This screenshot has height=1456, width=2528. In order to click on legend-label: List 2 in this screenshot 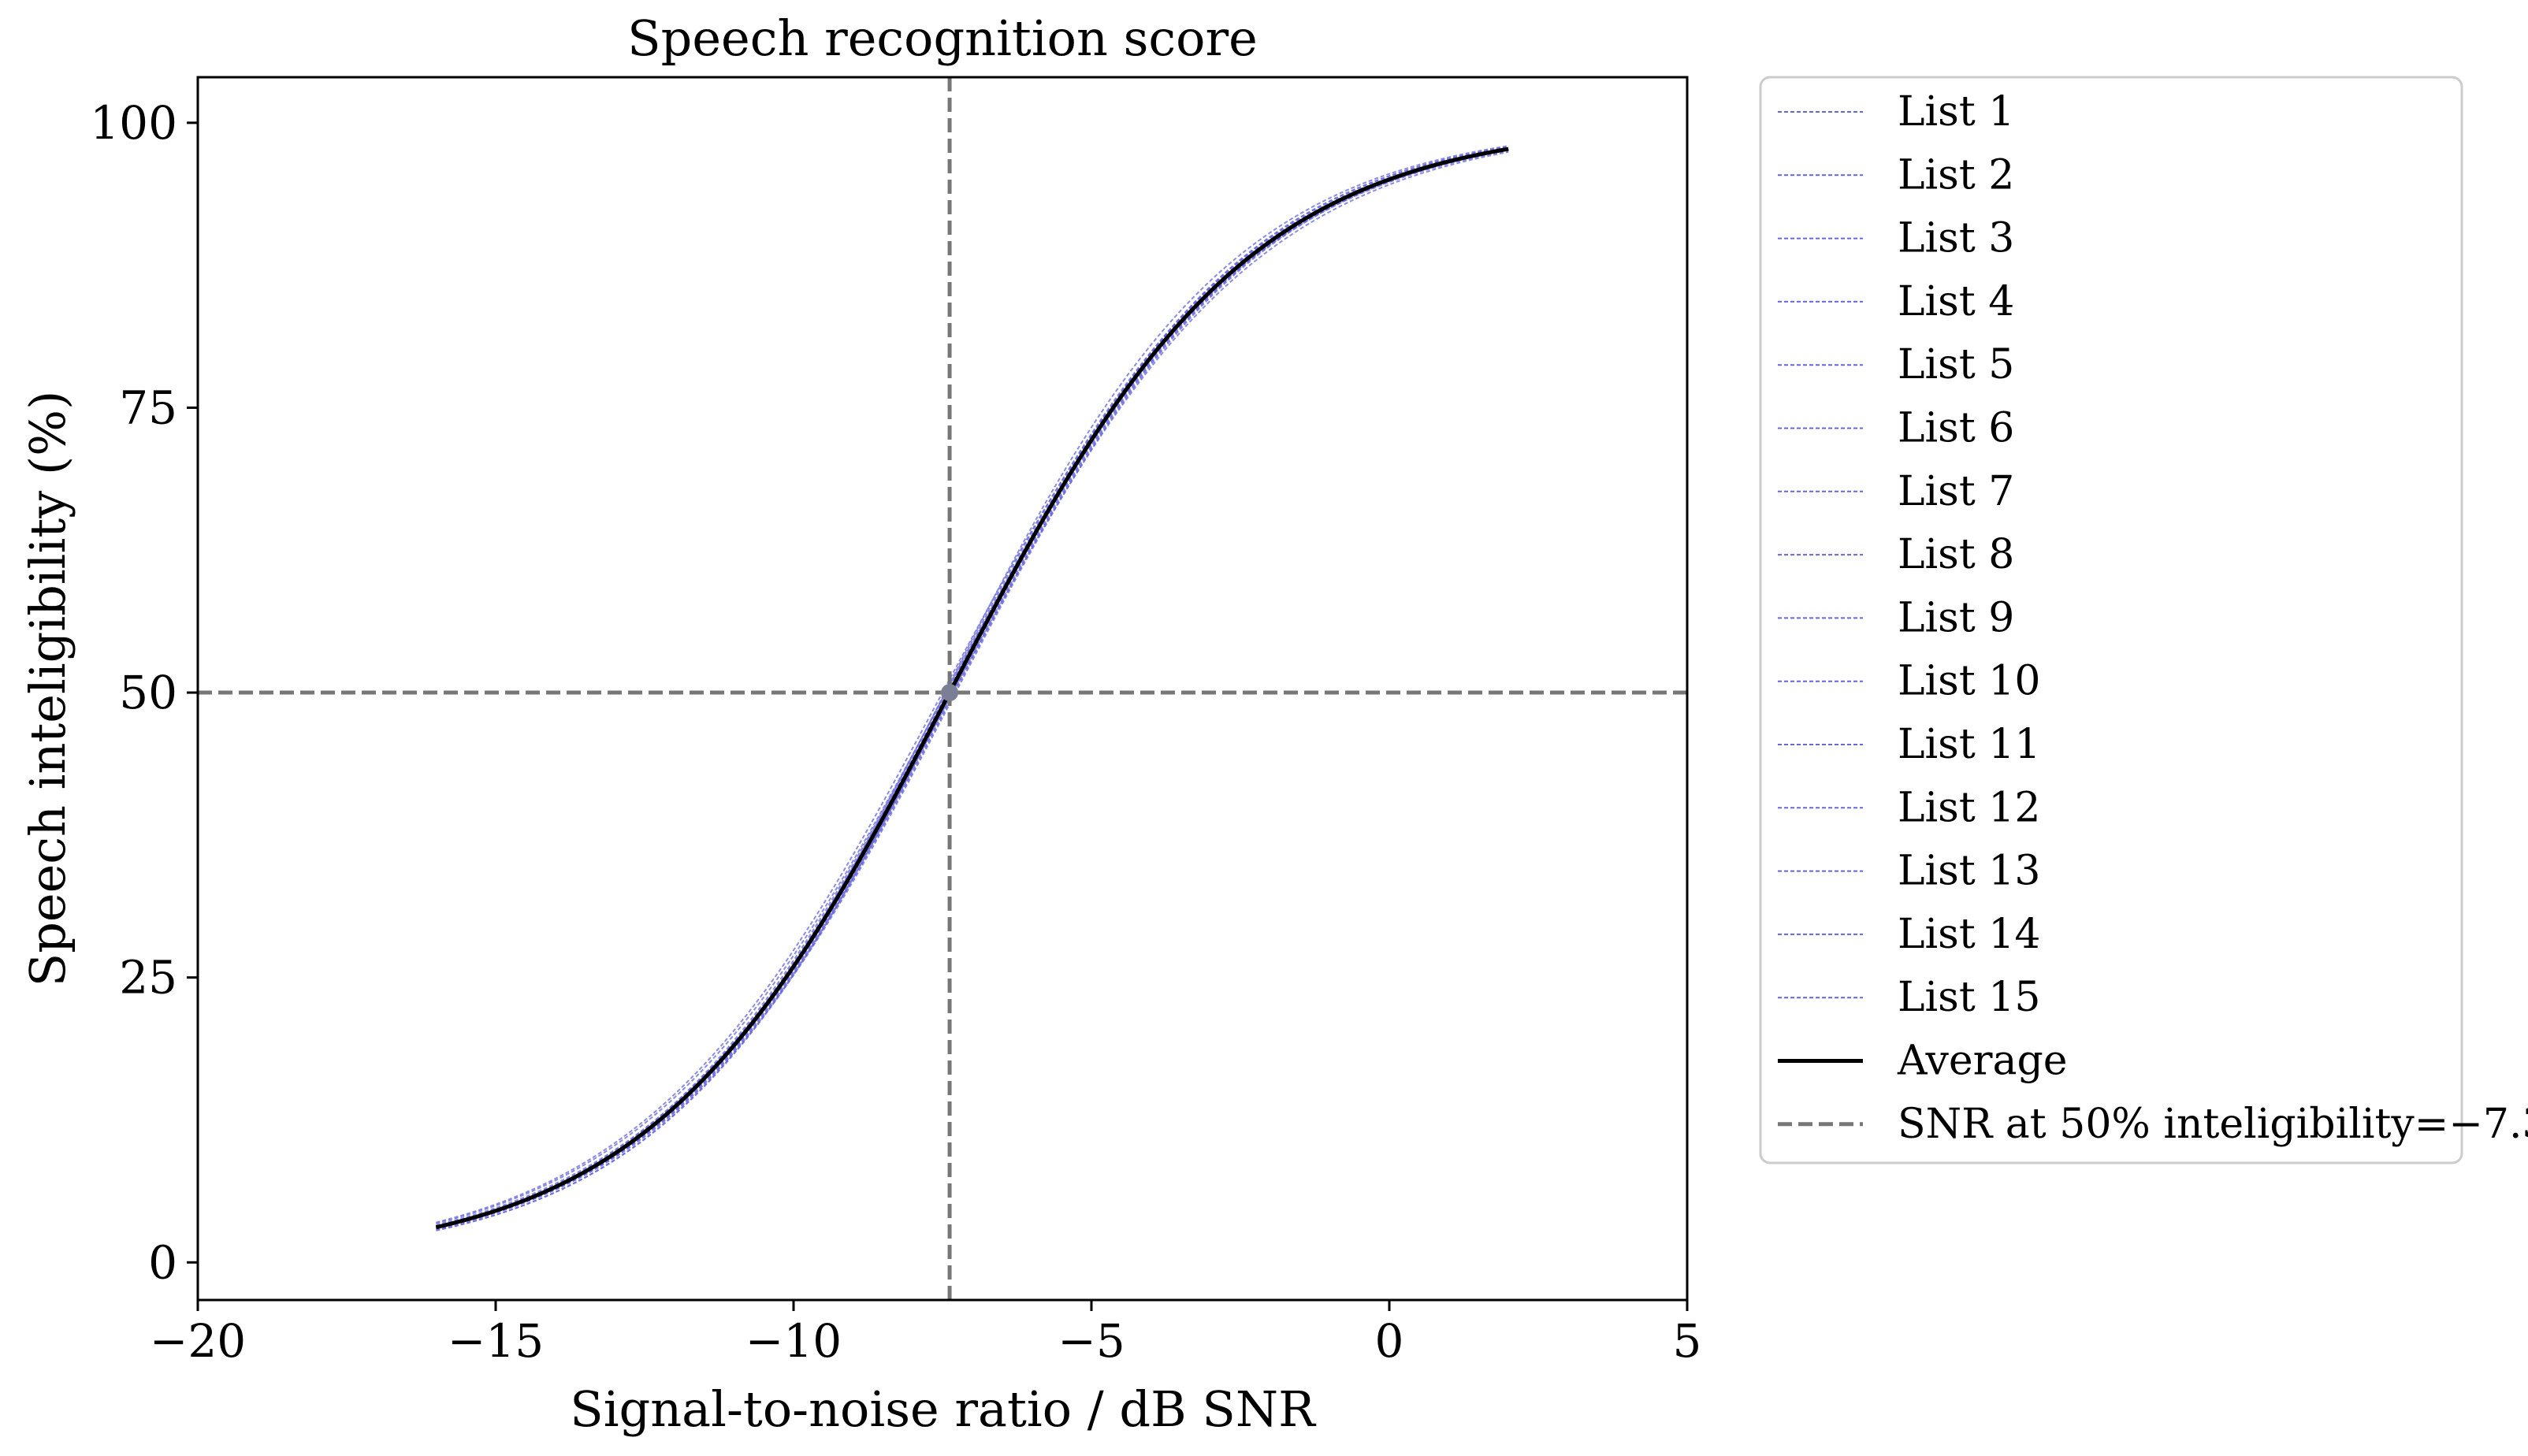, I will do `click(1956, 175)`.